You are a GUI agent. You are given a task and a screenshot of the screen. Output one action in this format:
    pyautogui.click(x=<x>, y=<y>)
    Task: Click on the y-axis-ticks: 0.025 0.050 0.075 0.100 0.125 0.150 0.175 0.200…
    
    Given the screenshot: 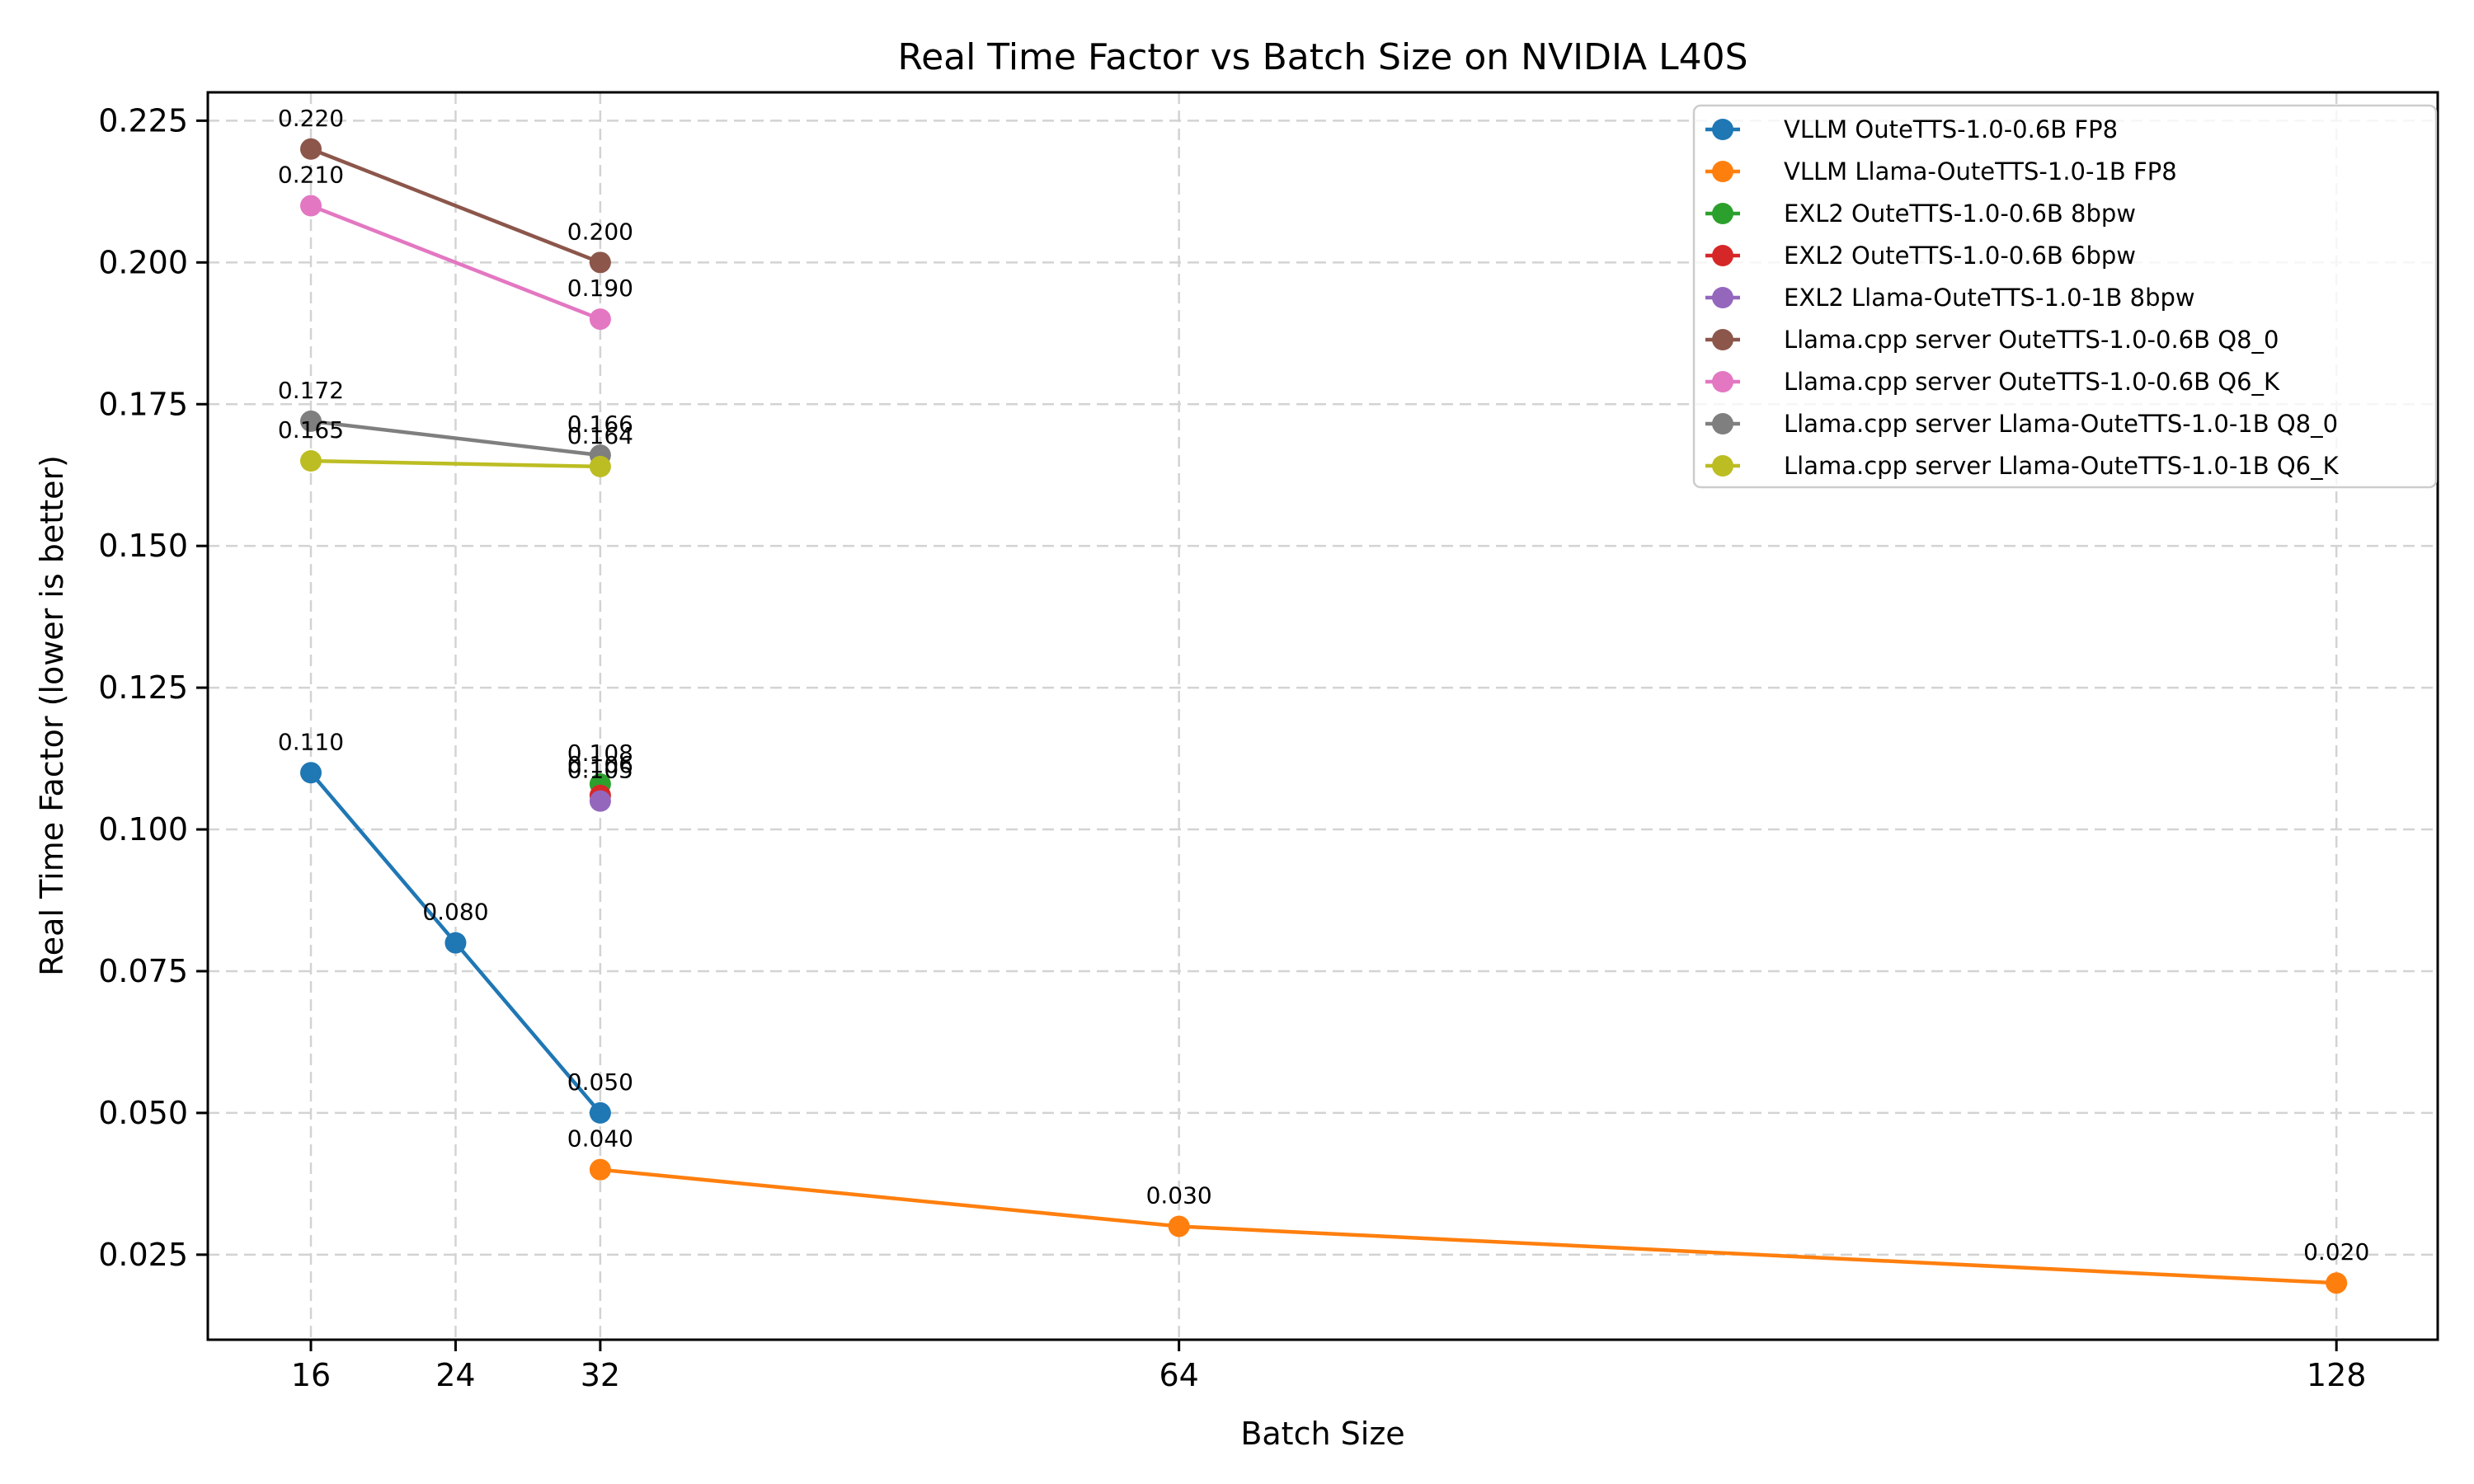 What is the action you would take?
    pyautogui.click(x=153, y=687)
    